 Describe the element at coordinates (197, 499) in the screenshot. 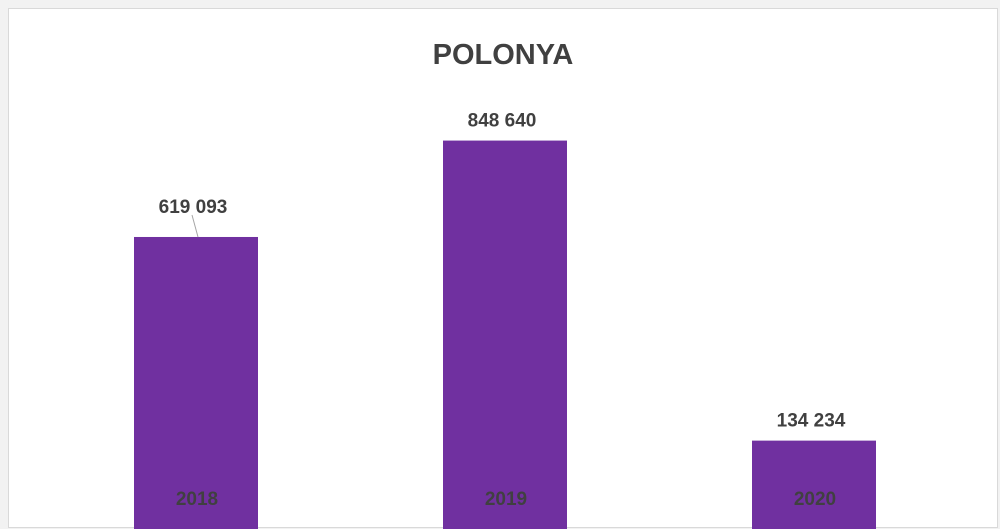

I see `x-tick-label-2018: 2018` at that location.